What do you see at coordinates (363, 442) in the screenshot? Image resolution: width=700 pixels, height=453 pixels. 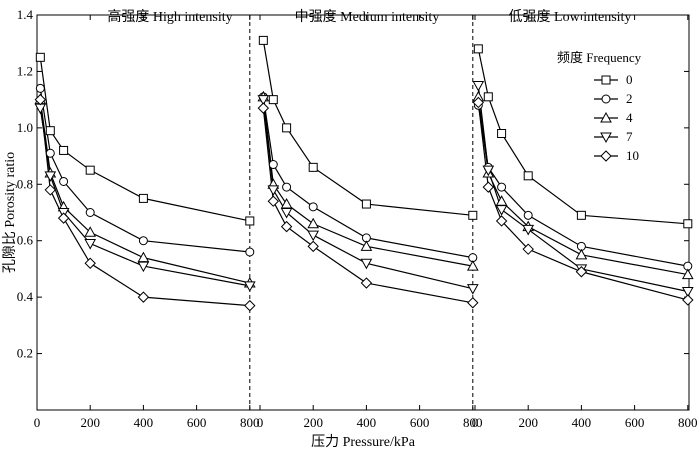 I see `x-axis-title: 压力 Pressure/kPa` at bounding box center [363, 442].